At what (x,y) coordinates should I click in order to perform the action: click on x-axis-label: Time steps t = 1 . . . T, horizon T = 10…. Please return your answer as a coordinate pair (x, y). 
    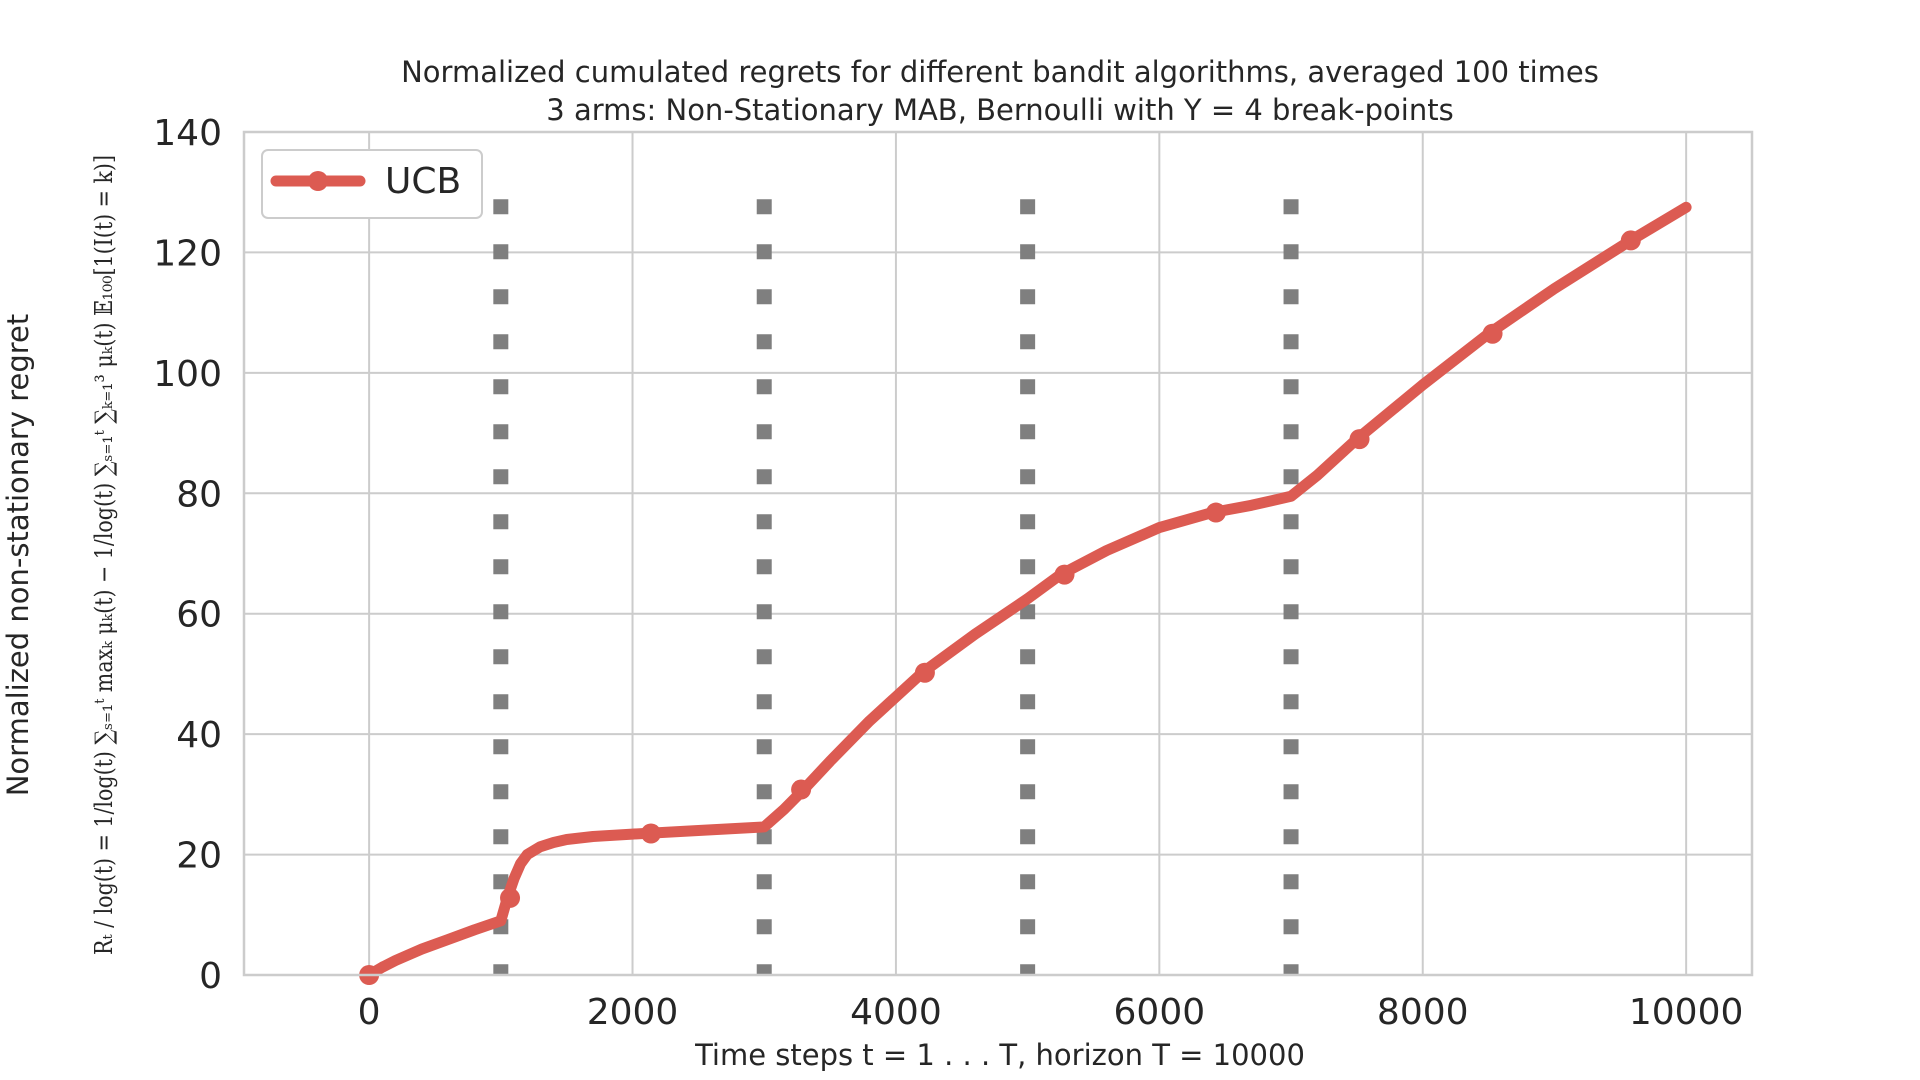
    Looking at the image, I should click on (999, 1055).